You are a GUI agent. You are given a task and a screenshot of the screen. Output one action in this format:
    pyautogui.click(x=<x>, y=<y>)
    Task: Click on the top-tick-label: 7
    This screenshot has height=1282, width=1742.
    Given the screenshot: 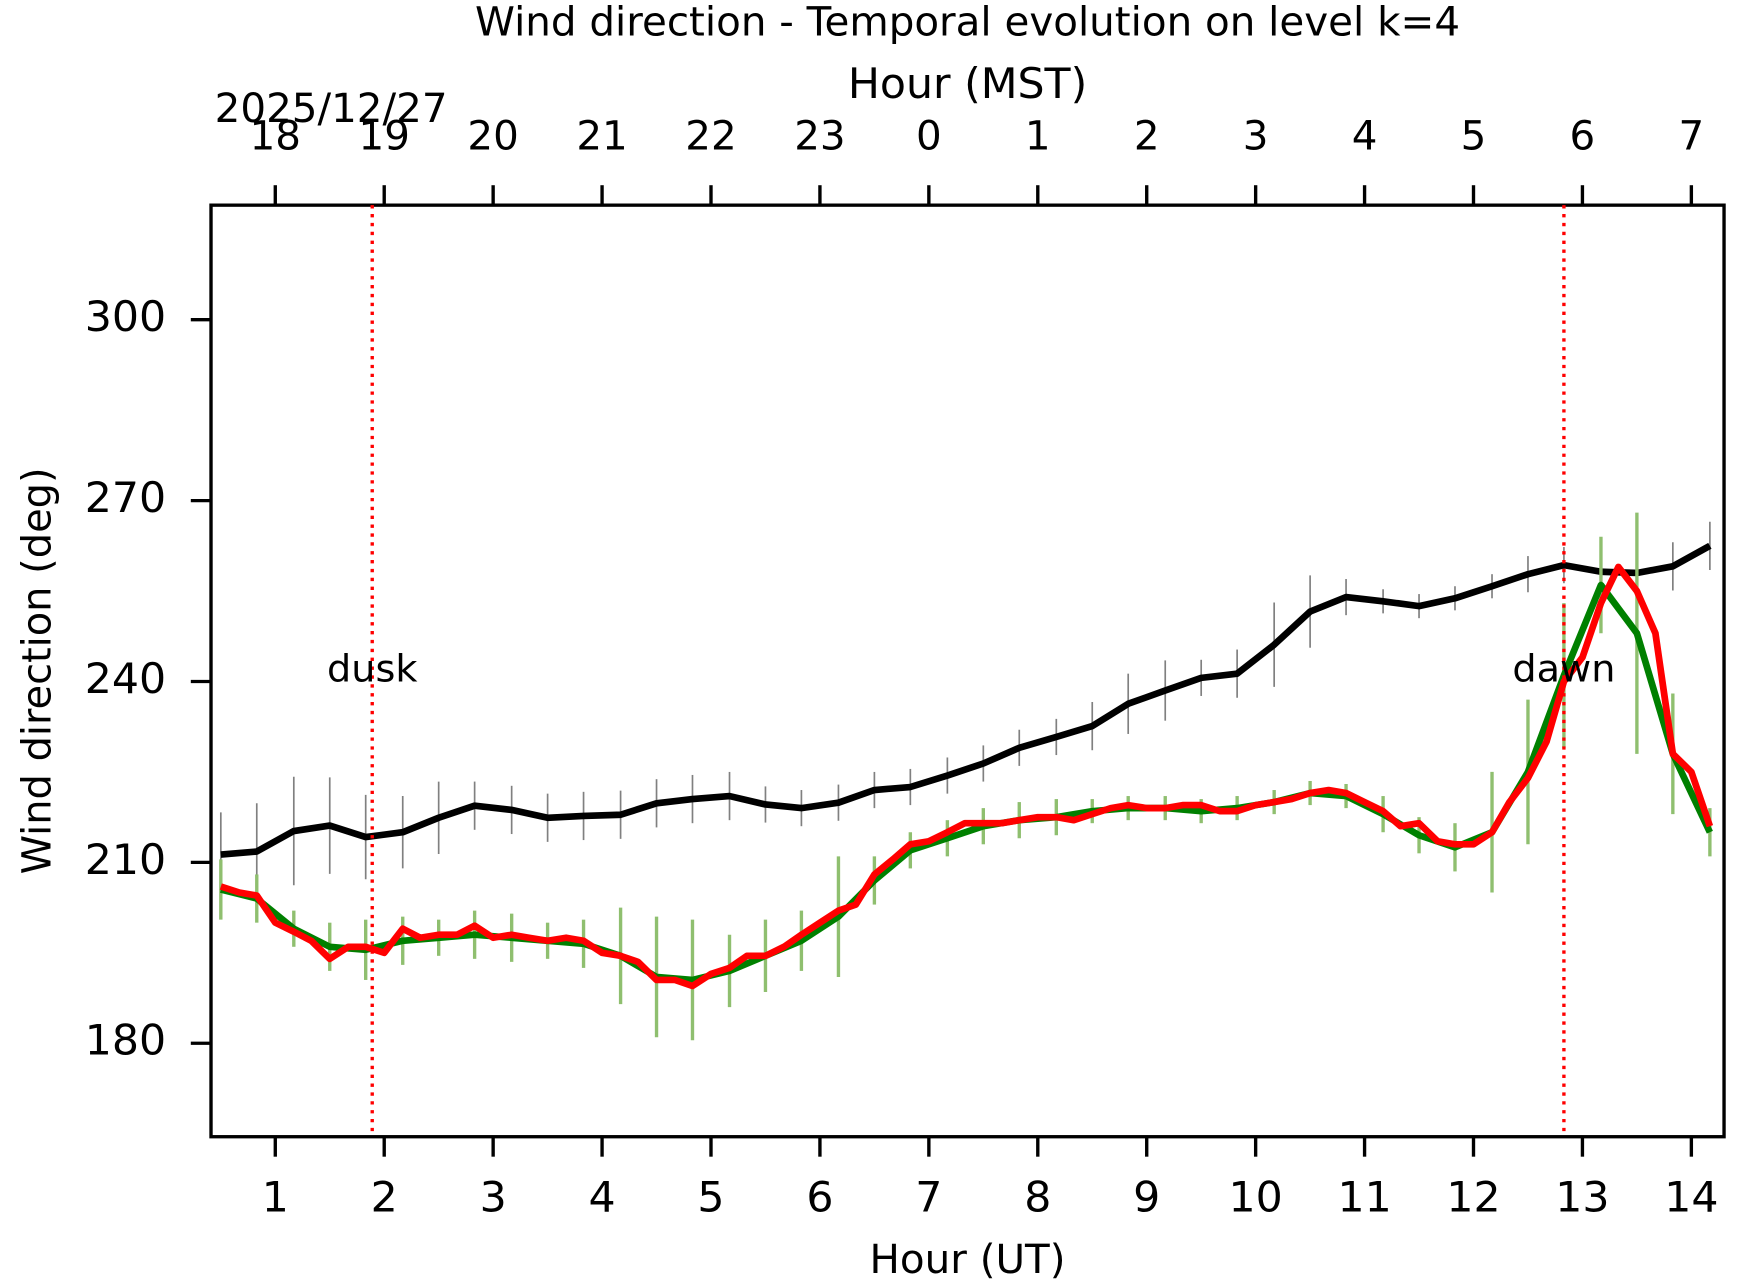 What is the action you would take?
    pyautogui.click(x=1692, y=137)
    